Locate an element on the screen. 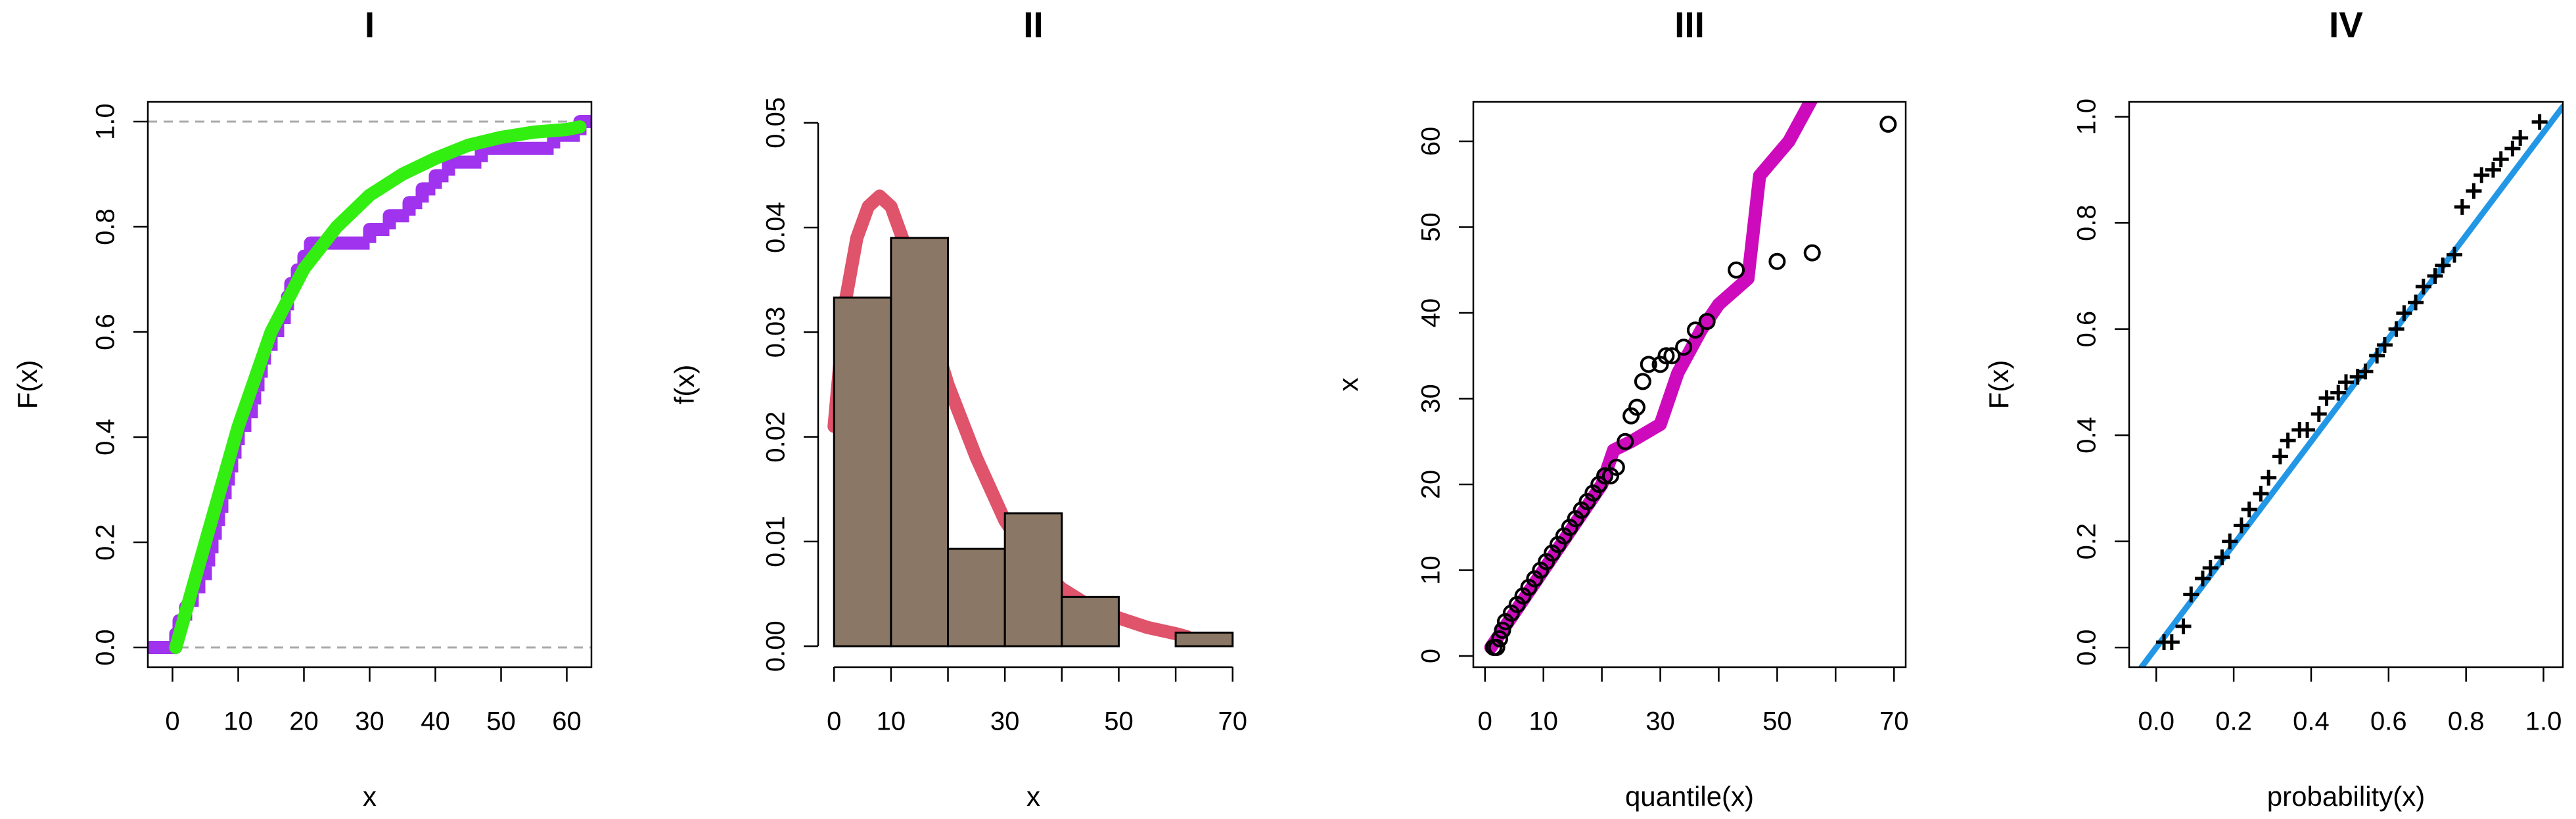 The image size is (2576, 819). x-axis-label: quantile(x) is located at coordinates (1690, 796).